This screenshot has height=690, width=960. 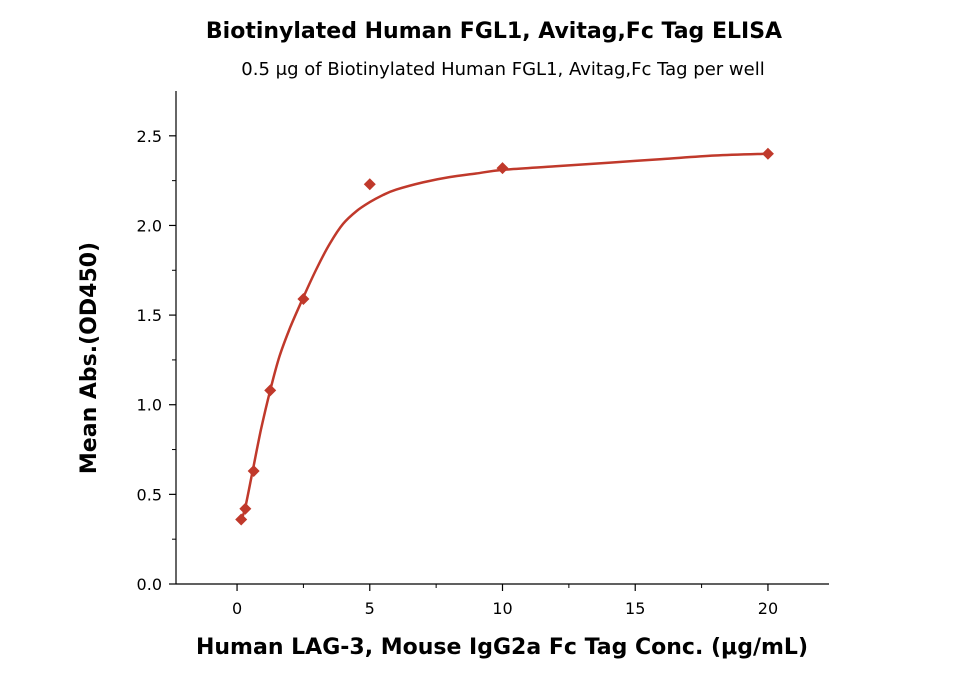 What do you see at coordinates (149, 315) in the screenshot?
I see `y-tick-label: 1.5` at bounding box center [149, 315].